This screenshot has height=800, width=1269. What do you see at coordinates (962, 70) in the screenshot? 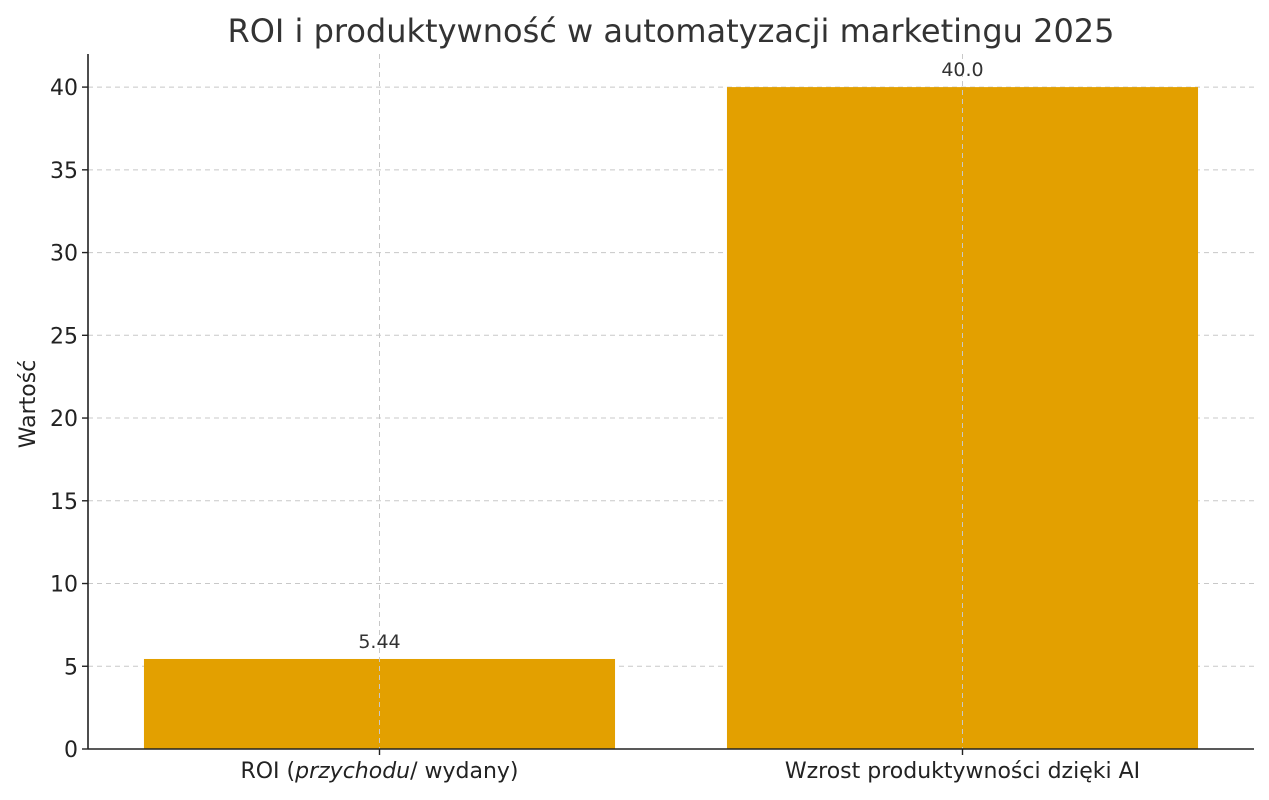
I see `data-label: 40.0` at bounding box center [962, 70].